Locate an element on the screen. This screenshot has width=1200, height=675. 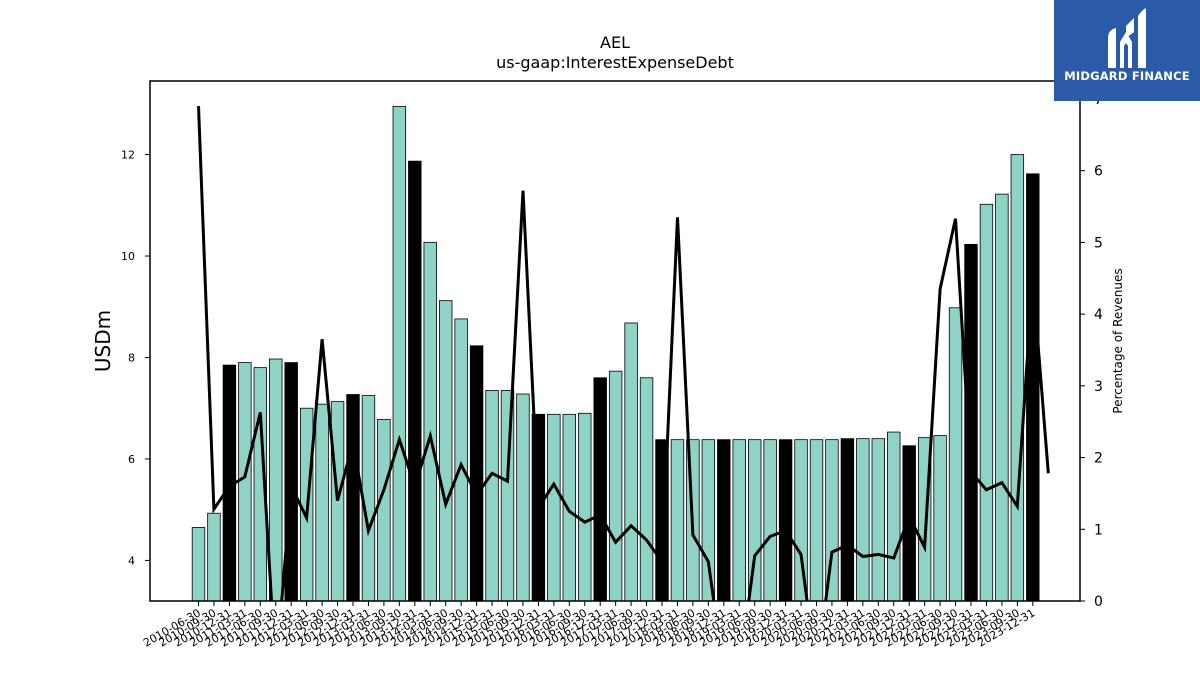
y-tick-label: 10 is located at coordinates (128, 256).